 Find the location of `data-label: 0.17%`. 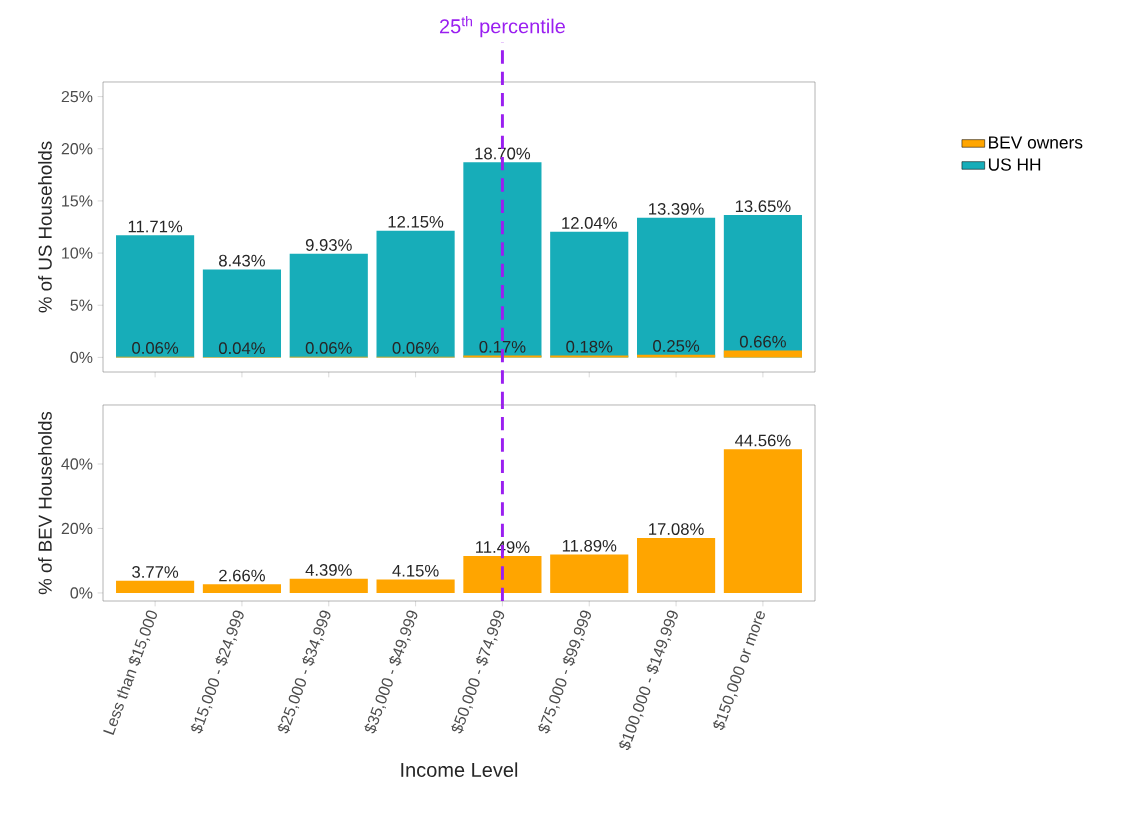

data-label: 0.17% is located at coordinates (502, 346).